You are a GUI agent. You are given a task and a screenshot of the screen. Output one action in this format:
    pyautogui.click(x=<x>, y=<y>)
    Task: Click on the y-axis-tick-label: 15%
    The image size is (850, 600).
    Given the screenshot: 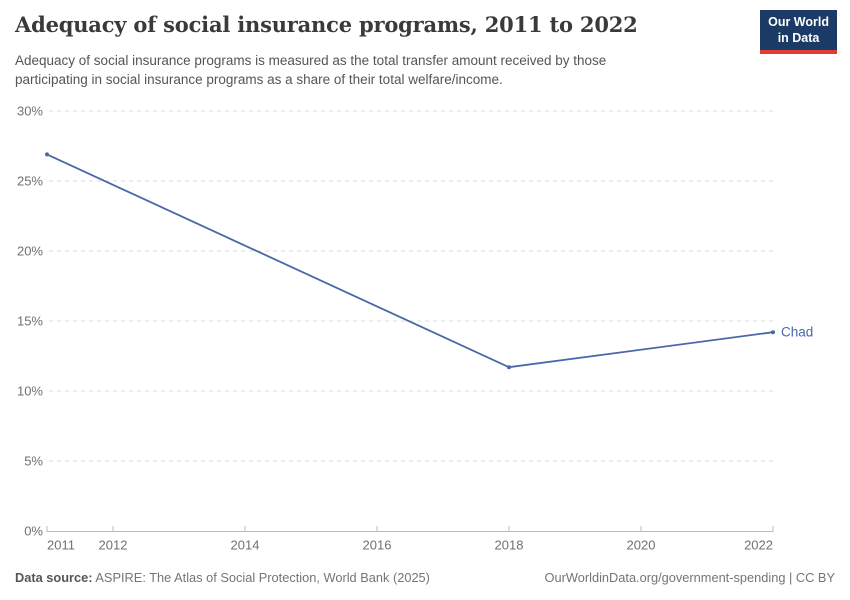 What is the action you would take?
    pyautogui.click(x=30, y=321)
    